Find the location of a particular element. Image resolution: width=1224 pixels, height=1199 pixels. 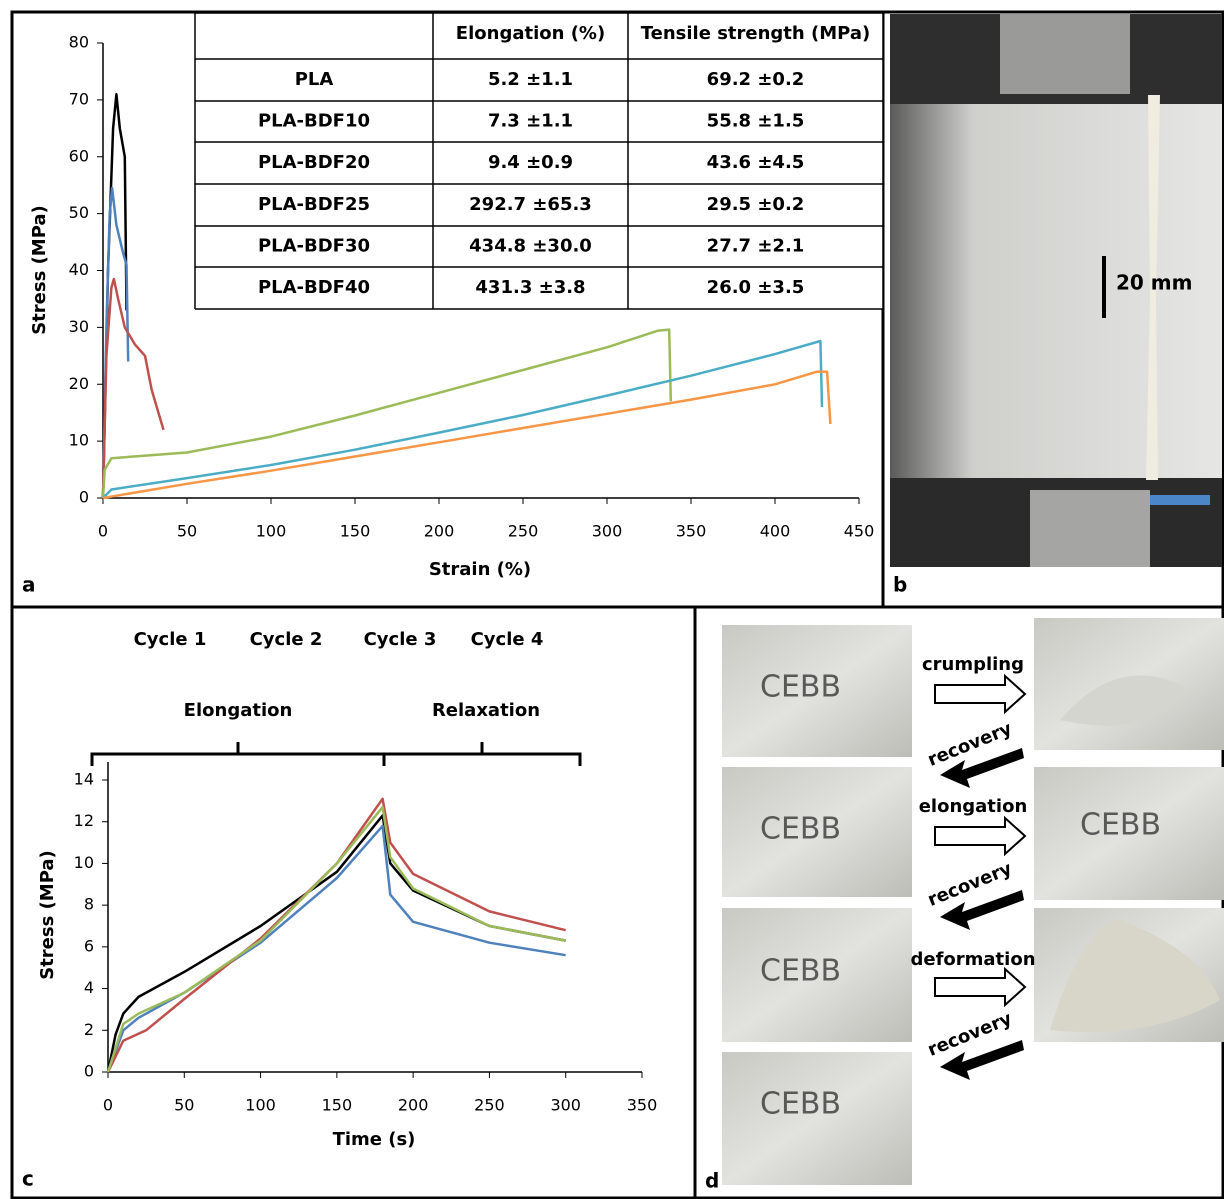

table-bg is located at coordinates (539, 161).